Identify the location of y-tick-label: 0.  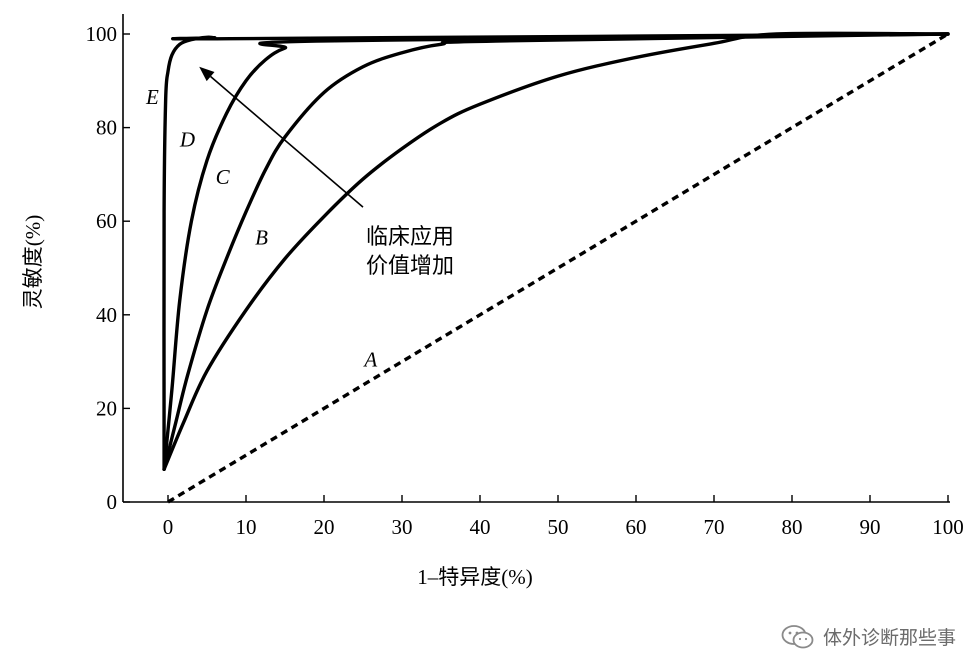
(112, 502).